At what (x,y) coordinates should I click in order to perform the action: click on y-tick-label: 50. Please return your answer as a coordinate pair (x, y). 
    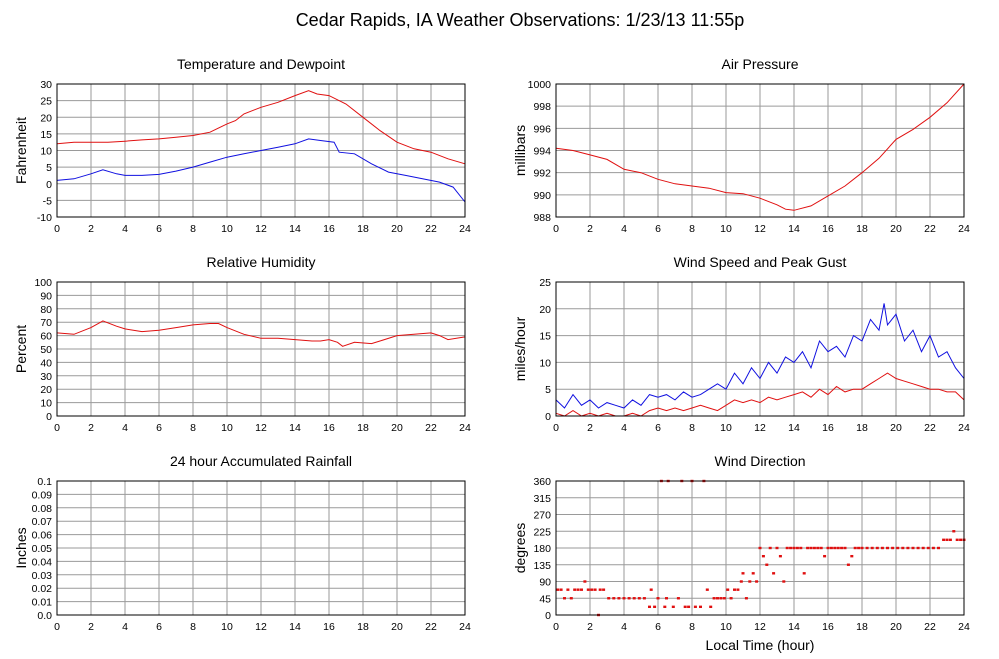
    Looking at the image, I should click on (46, 350).